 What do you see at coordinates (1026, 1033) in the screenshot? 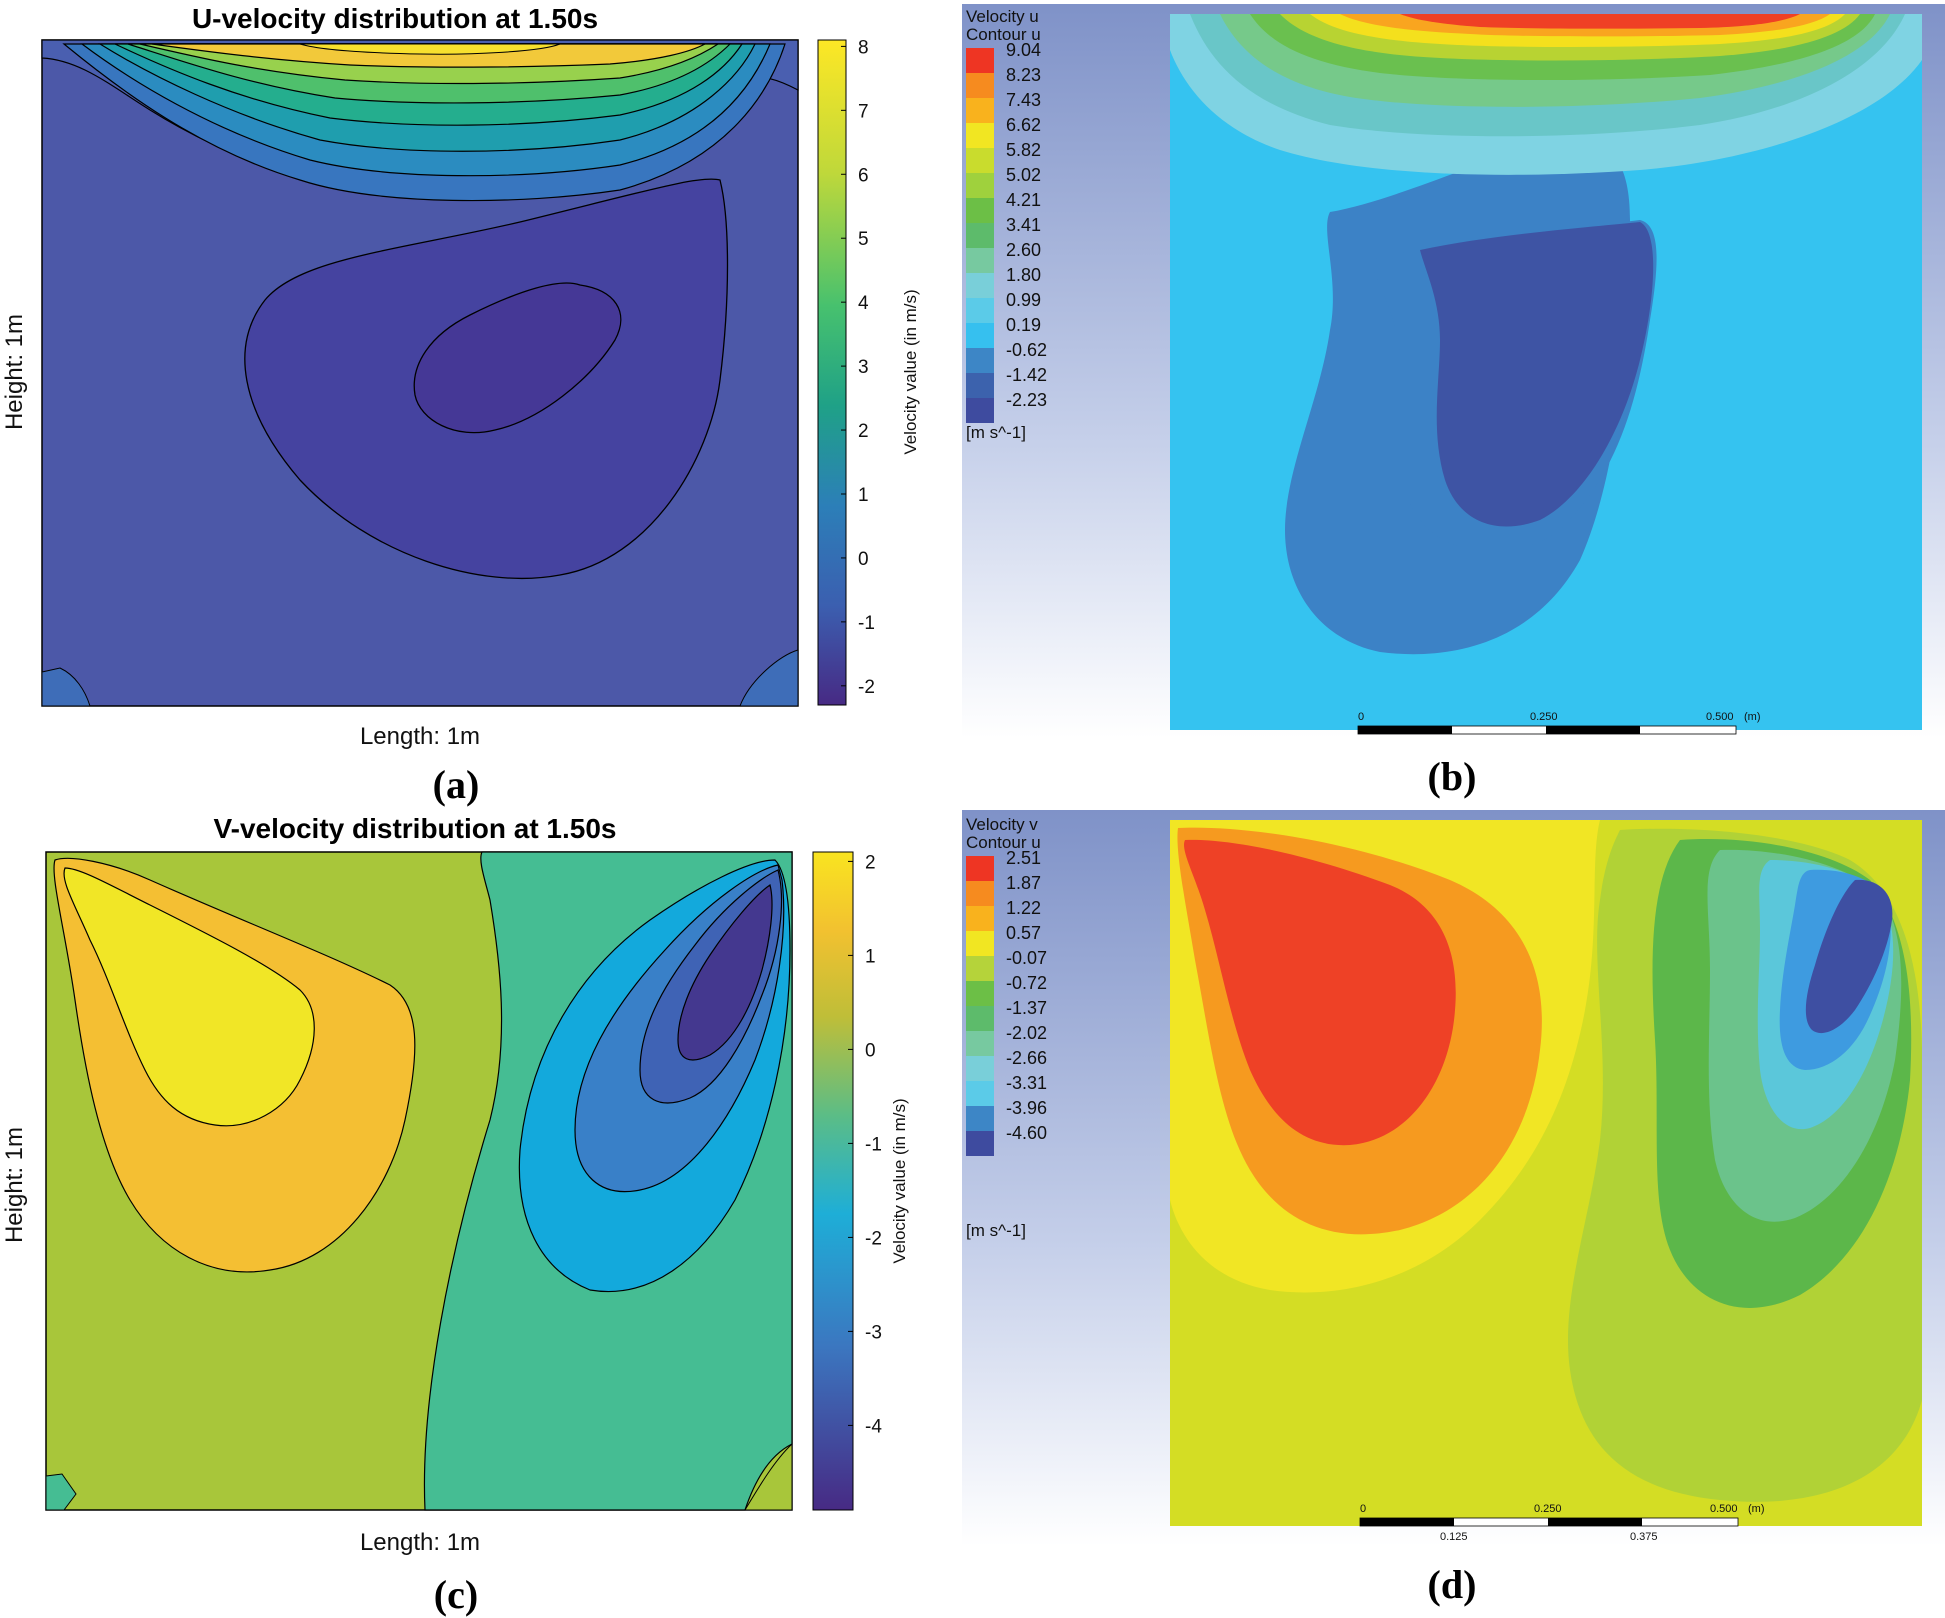
I see `legend-d-value-7: -2.02` at bounding box center [1026, 1033].